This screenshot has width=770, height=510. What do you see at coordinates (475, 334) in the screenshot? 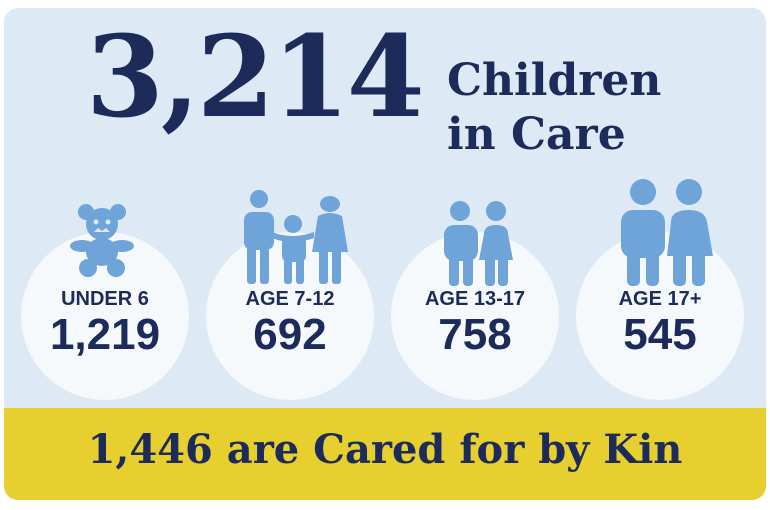
I see `stat-value: 758` at bounding box center [475, 334].